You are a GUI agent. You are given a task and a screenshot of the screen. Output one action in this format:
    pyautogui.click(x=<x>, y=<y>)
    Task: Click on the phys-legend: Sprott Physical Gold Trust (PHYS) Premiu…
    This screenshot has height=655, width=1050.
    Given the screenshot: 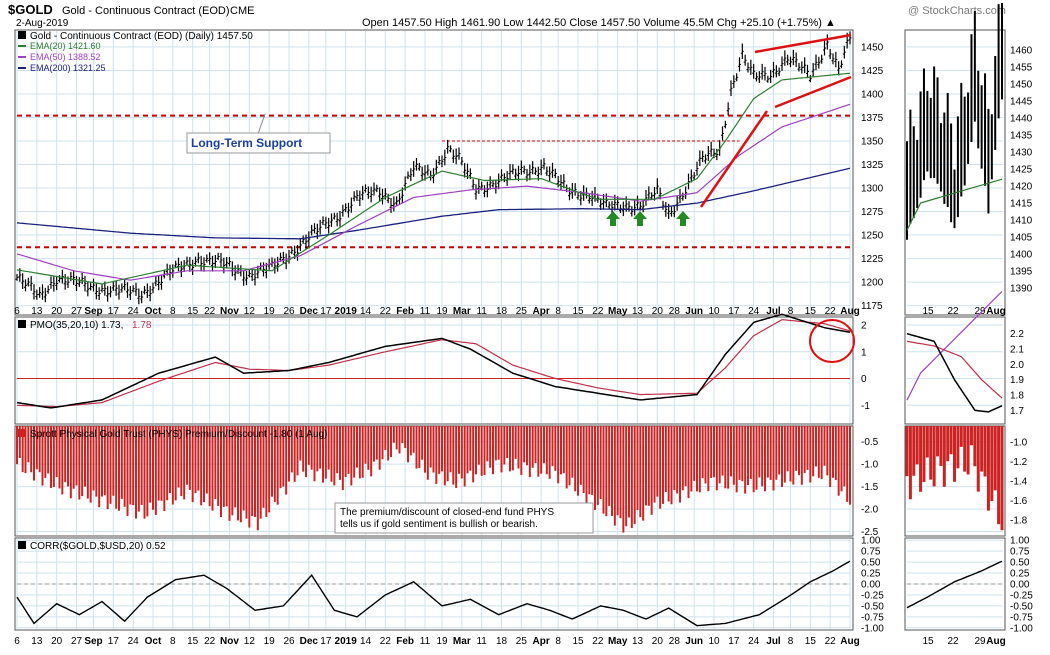 What is the action you would take?
    pyautogui.click(x=172, y=434)
    